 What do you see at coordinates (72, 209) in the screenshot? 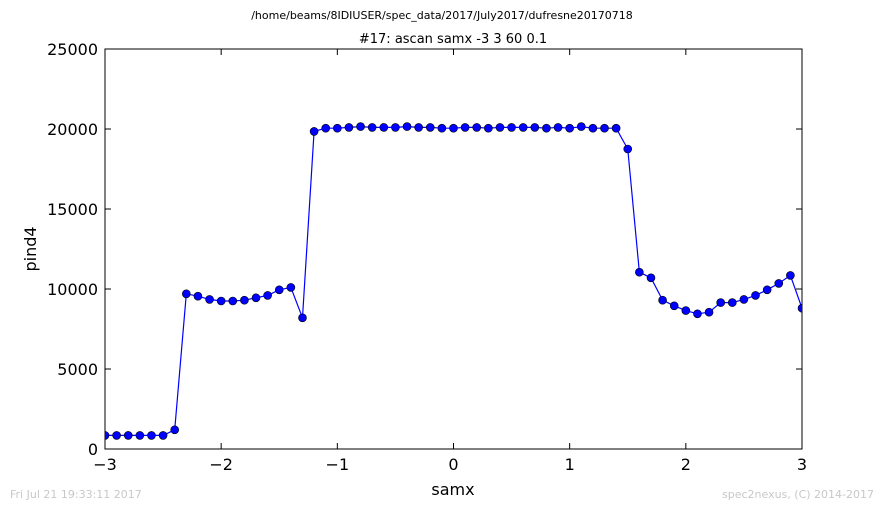
I see `y-tick-label: 15000` at bounding box center [72, 209].